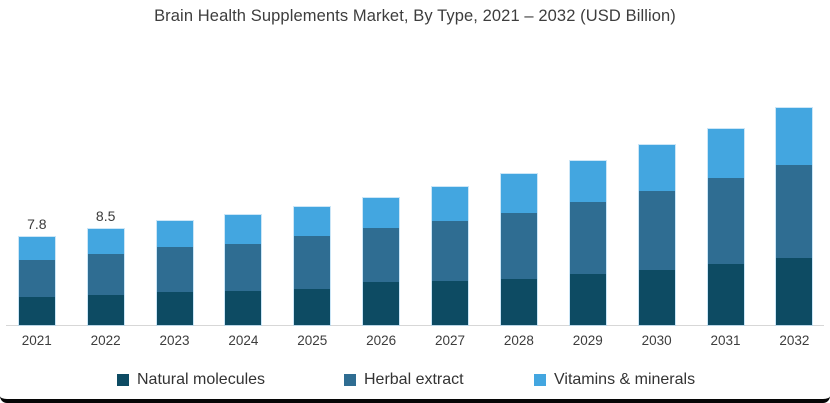 Image resolution: width=830 pixels, height=403 pixels. I want to click on bar-stack-2023, so click(174, 273).